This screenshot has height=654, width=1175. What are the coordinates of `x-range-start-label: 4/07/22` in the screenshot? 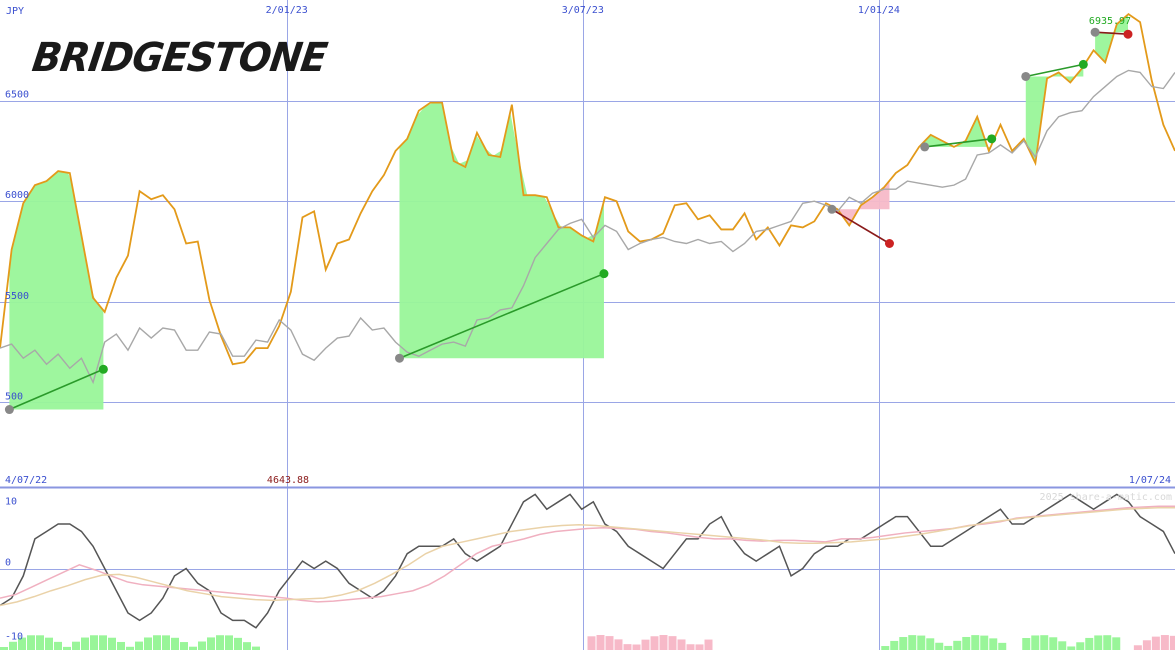 It's located at (26, 480).